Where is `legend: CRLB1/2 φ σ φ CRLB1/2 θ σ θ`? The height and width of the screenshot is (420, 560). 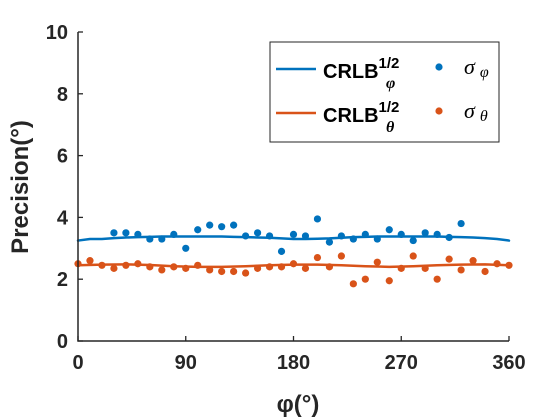 legend: CRLB1/2 φ σ φ CRLB1/2 θ σ θ is located at coordinates (384, 92).